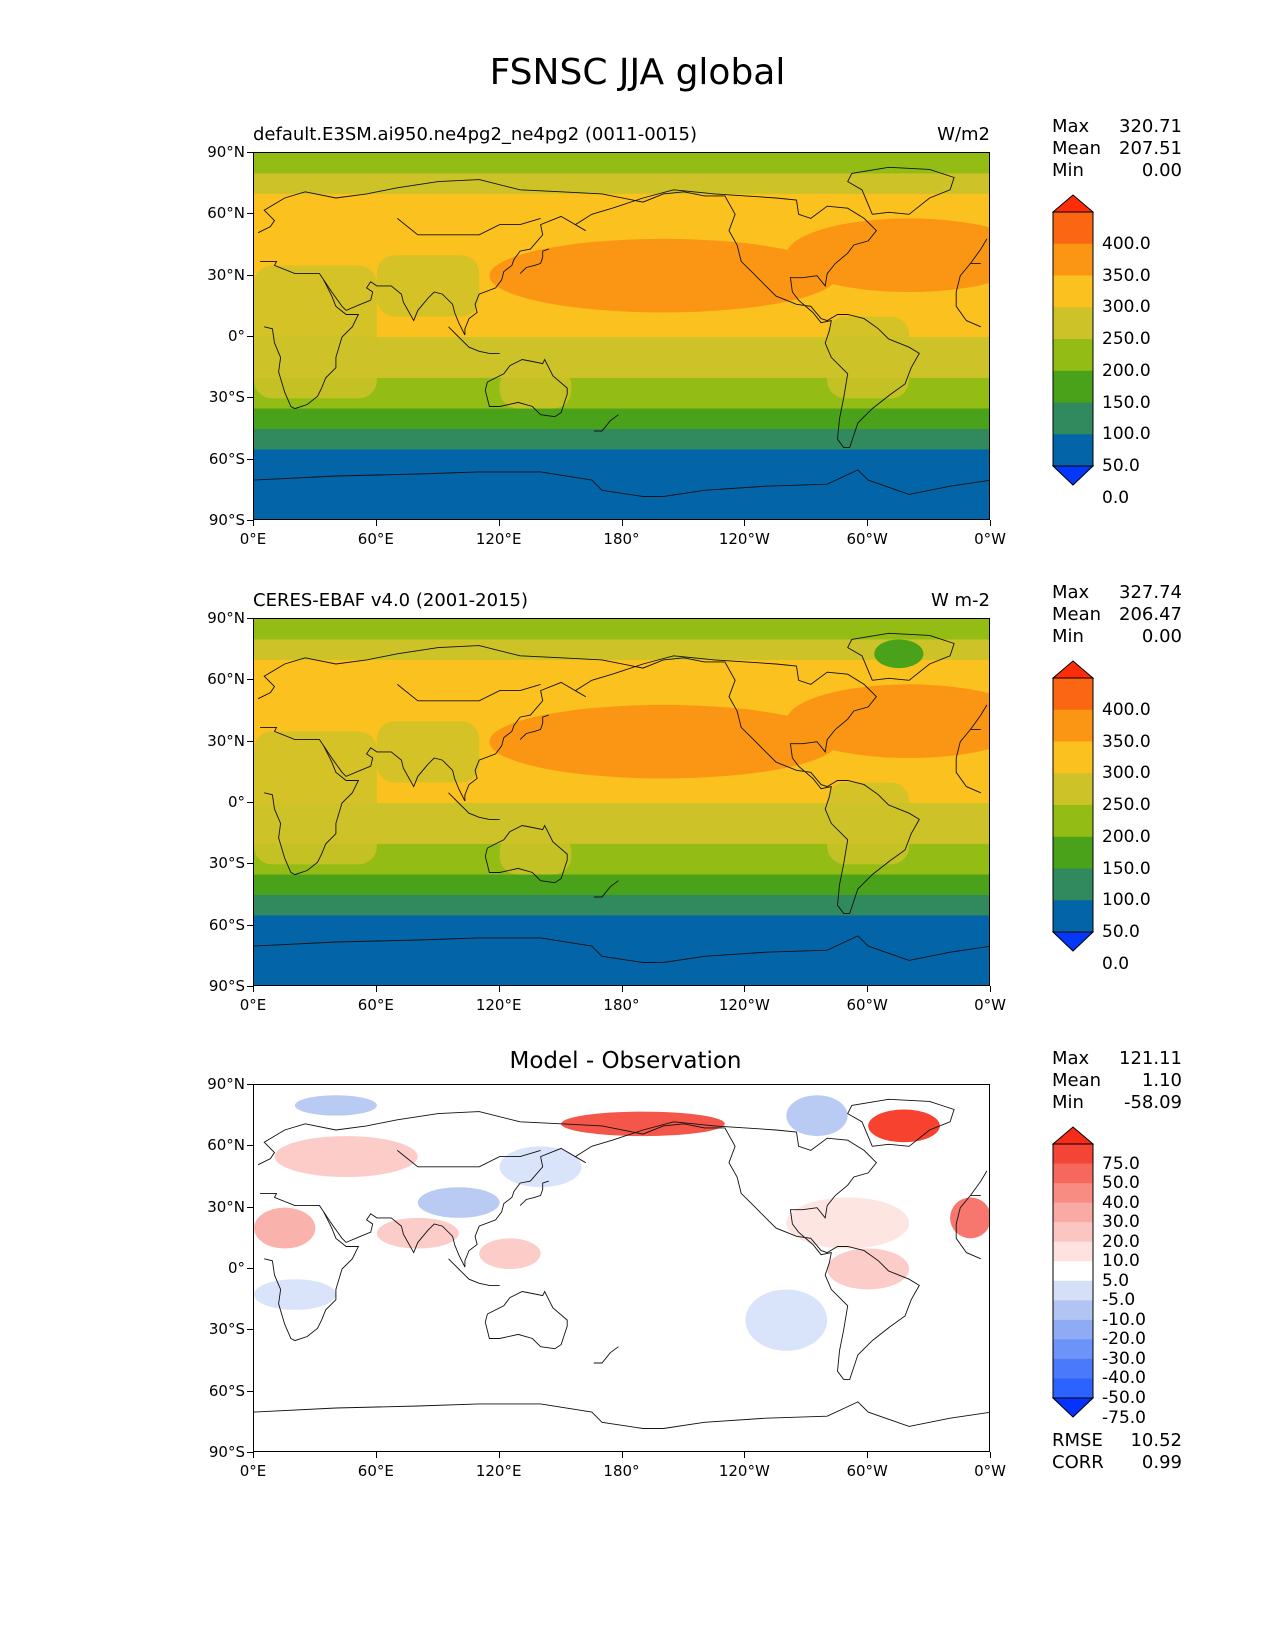  I want to click on stat-value: 0.99, so click(1161, 1462).